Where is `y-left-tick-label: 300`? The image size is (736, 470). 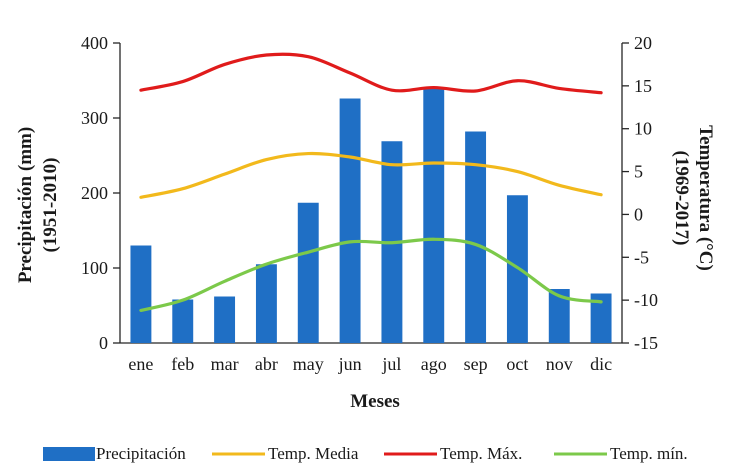 y-left-tick-label: 300 is located at coordinates (94, 118).